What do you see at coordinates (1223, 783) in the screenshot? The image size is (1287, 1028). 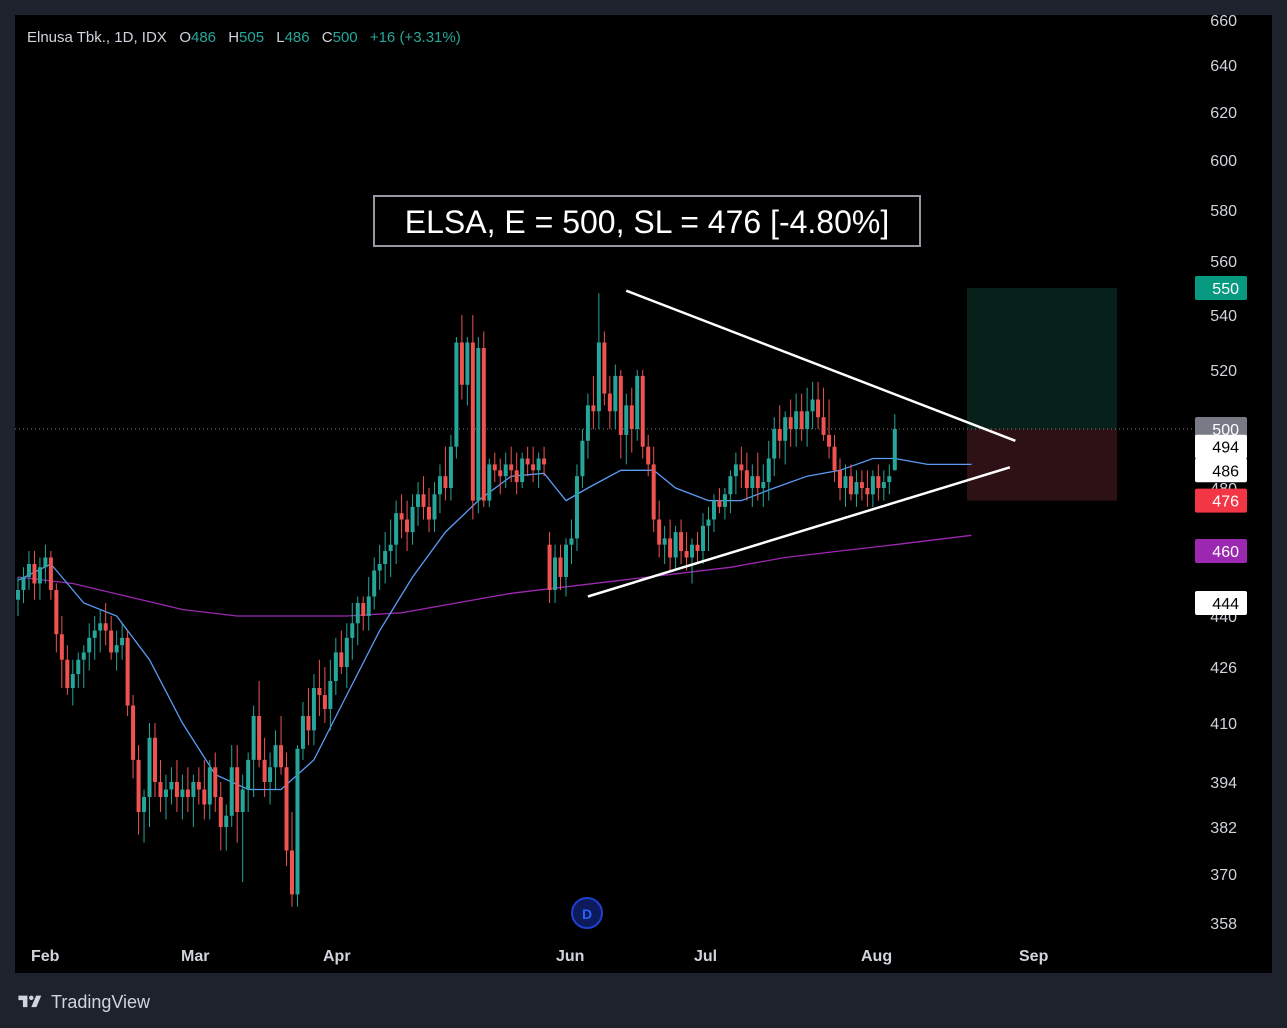 I see `y-tick-label: 394` at bounding box center [1223, 783].